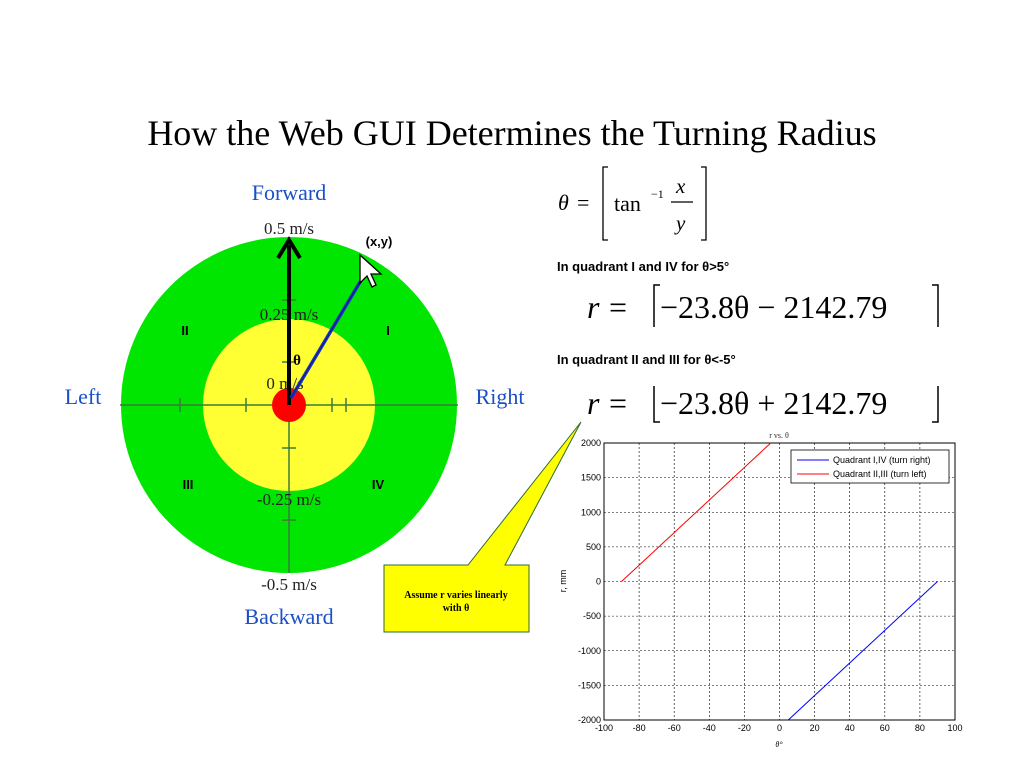  What do you see at coordinates (297, 361) in the screenshot?
I see `theta-label: θ` at bounding box center [297, 361].